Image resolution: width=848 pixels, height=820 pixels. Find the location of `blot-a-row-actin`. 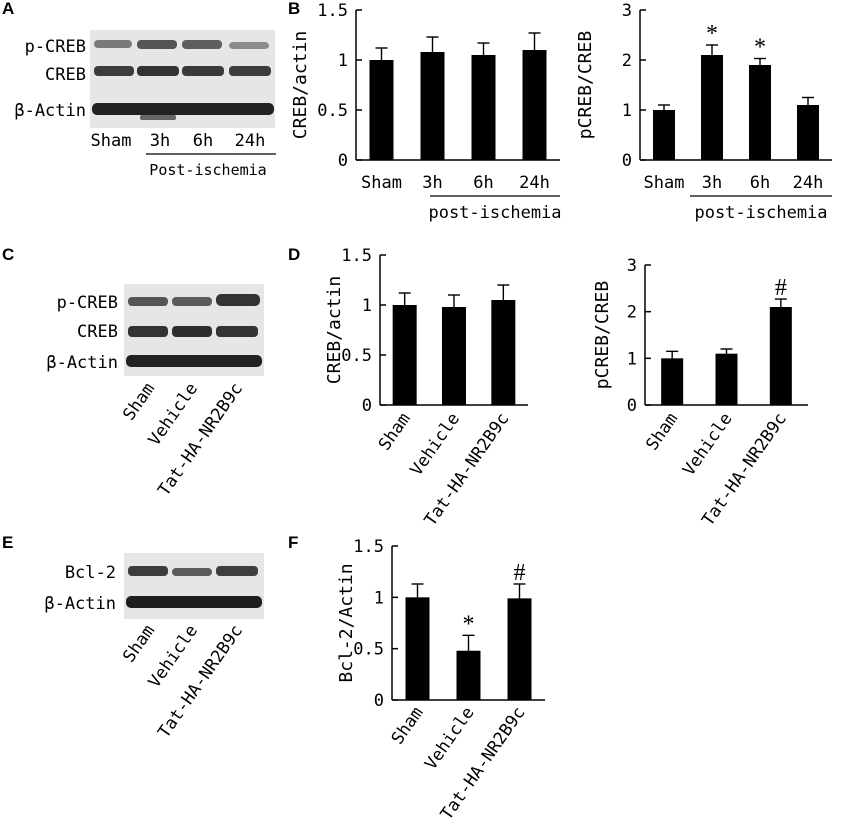

blot-a-row-actin is located at coordinates (183, 111).